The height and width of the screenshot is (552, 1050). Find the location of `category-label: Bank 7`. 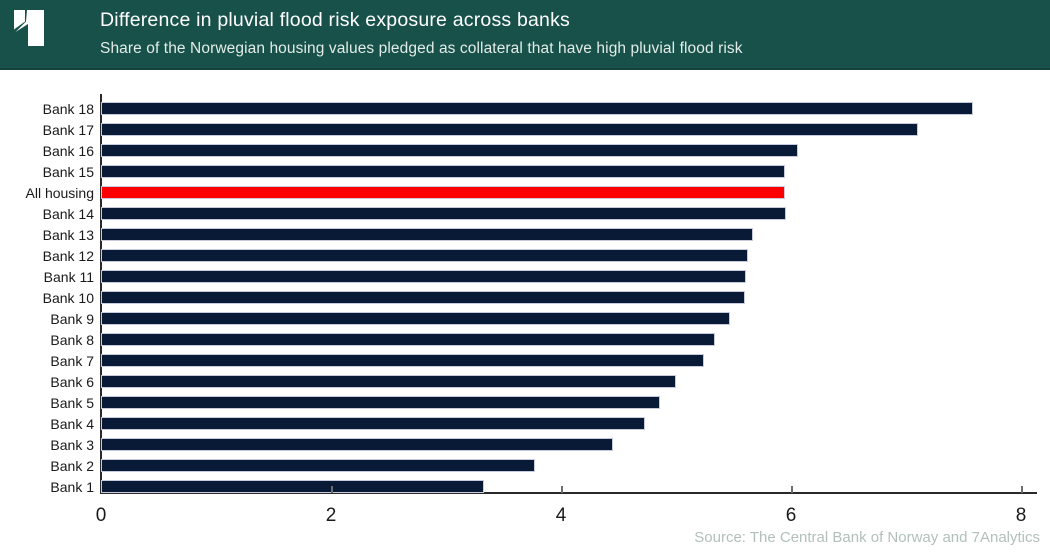

category-label: Bank 7 is located at coordinates (72, 360).